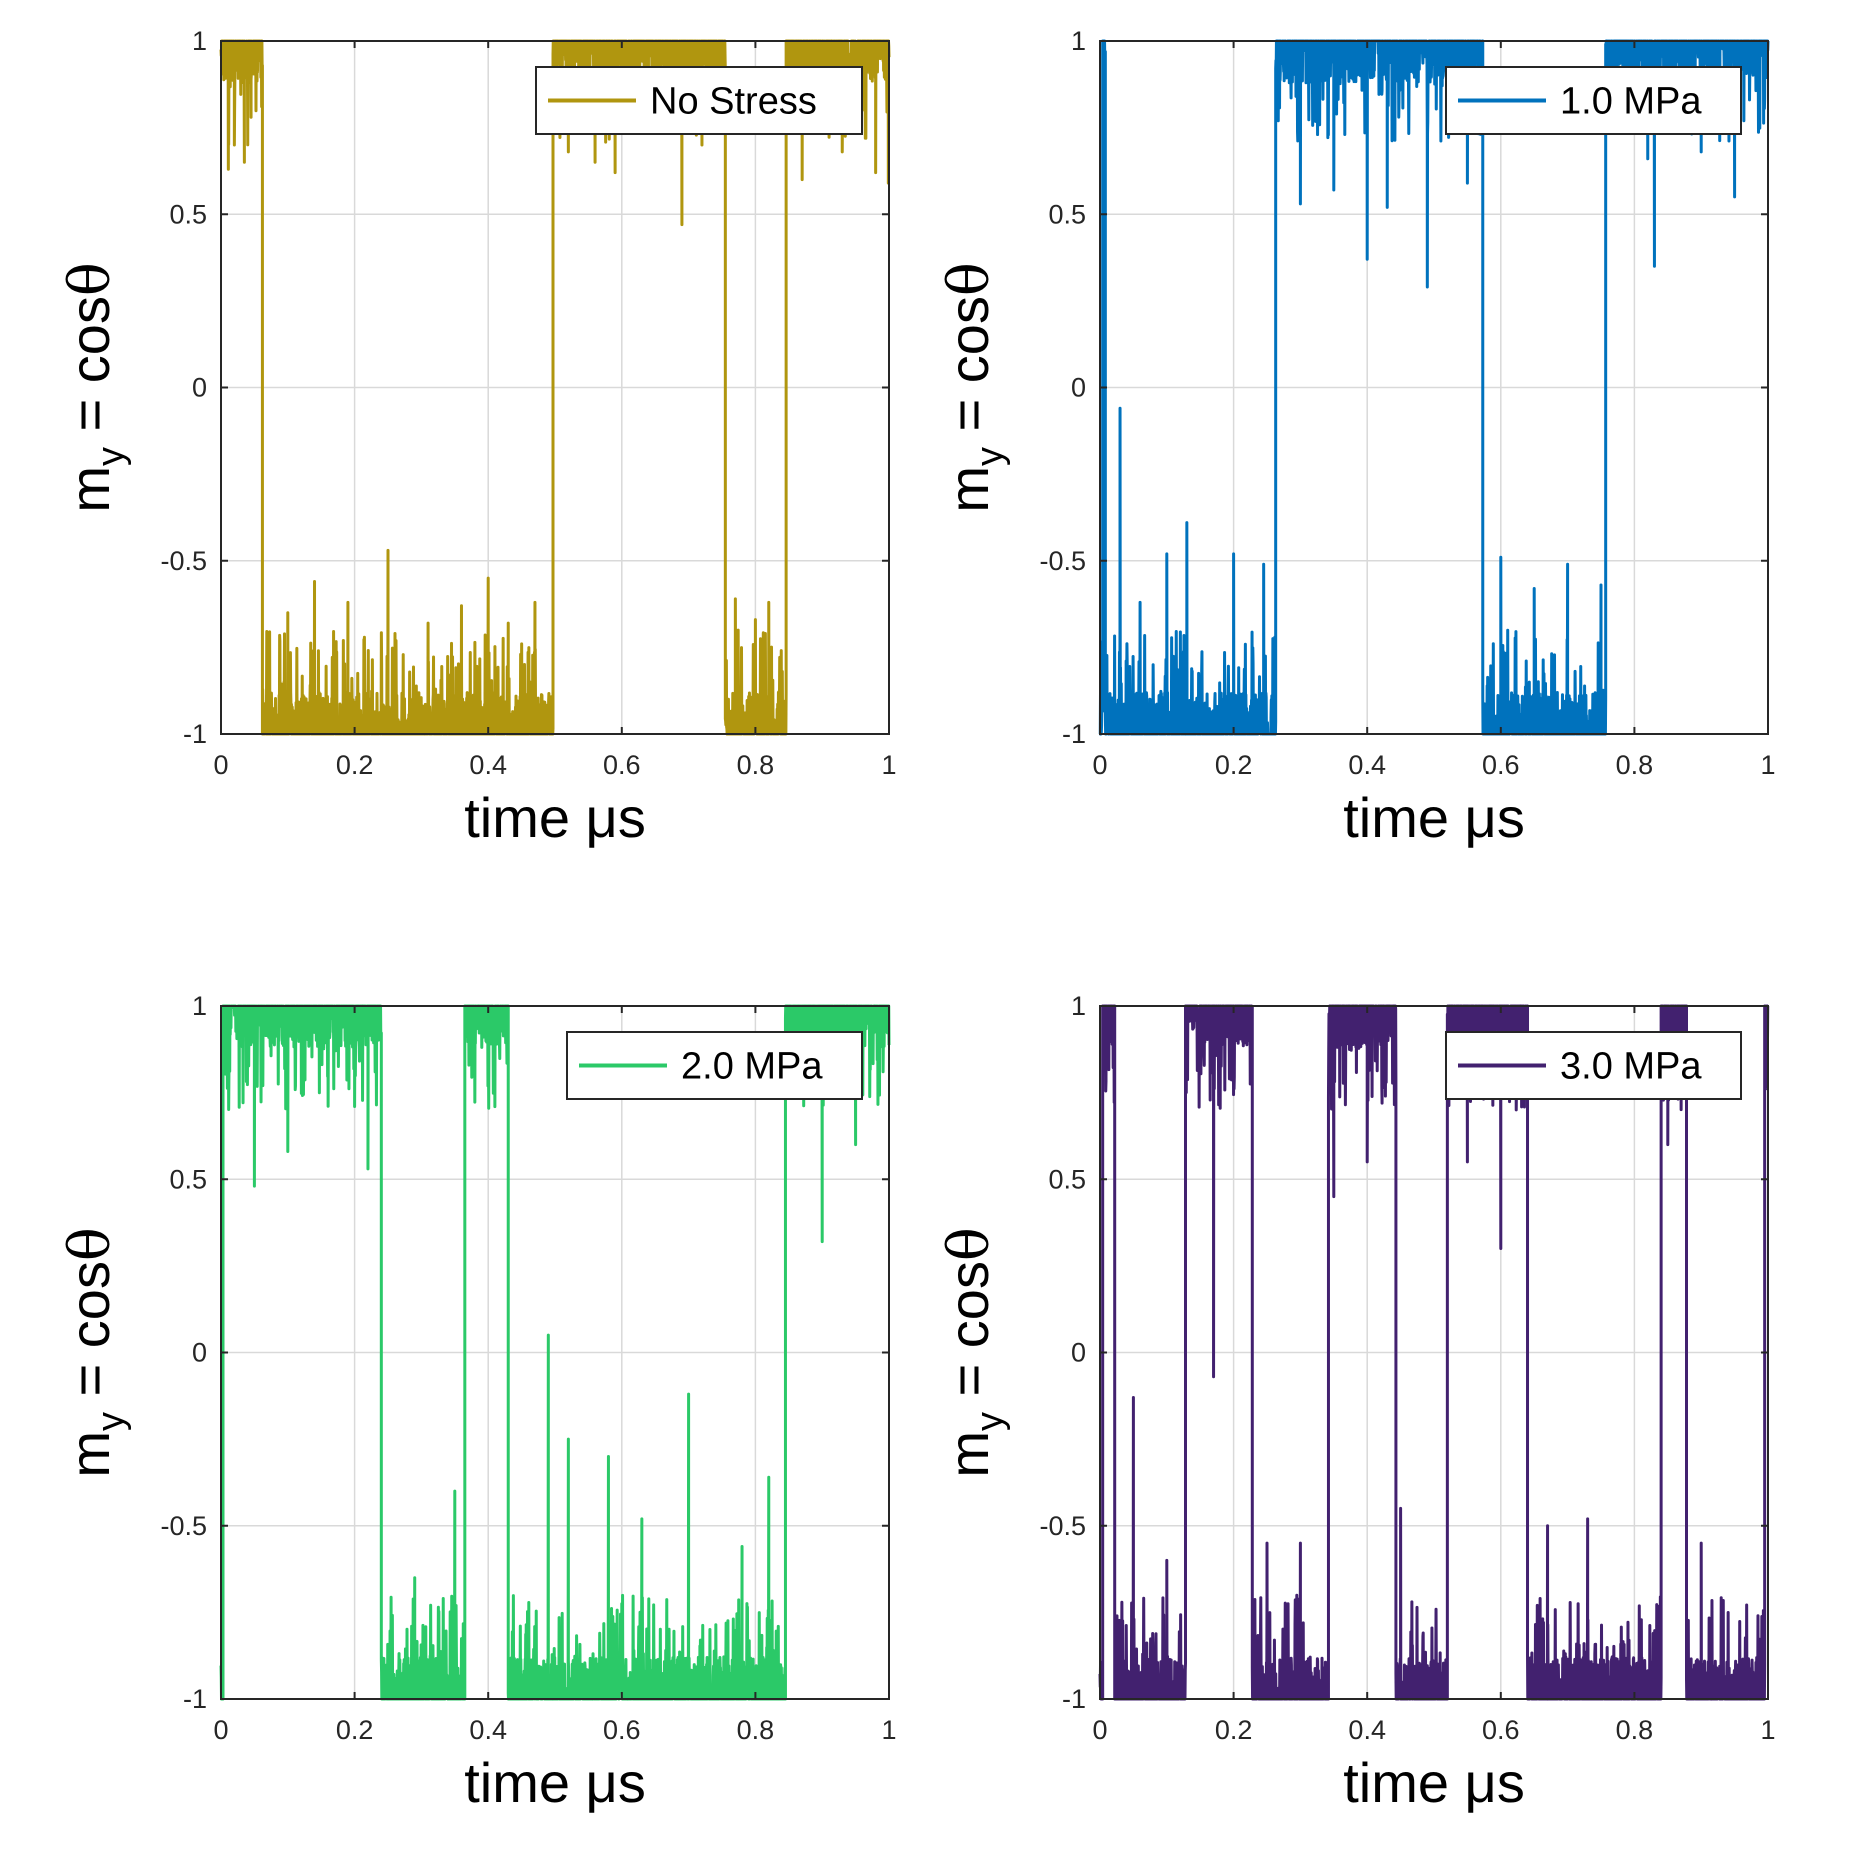 Image resolution: width=1865 pixels, height=1858 pixels. What do you see at coordinates (1631, 102) in the screenshot?
I see `legend-label: 1.0 MPa` at bounding box center [1631, 102].